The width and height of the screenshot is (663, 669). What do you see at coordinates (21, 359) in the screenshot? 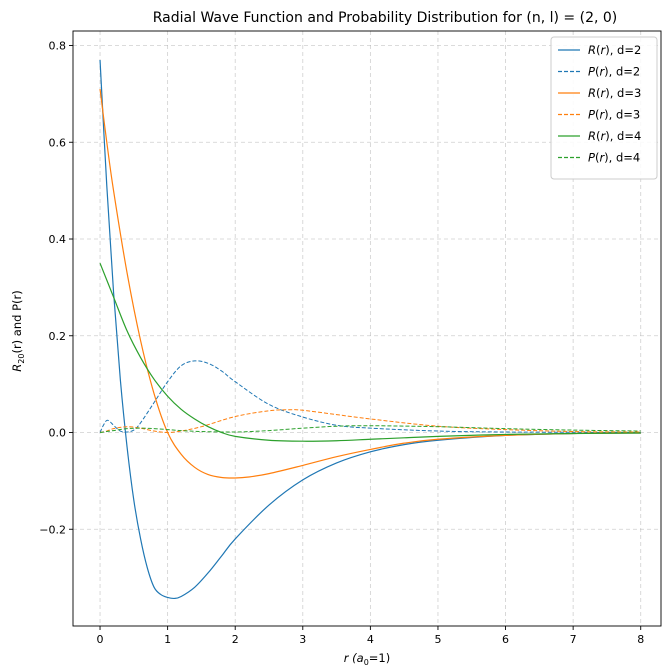
I see `y-axis-label-sub: 20` at bounding box center [21, 359].